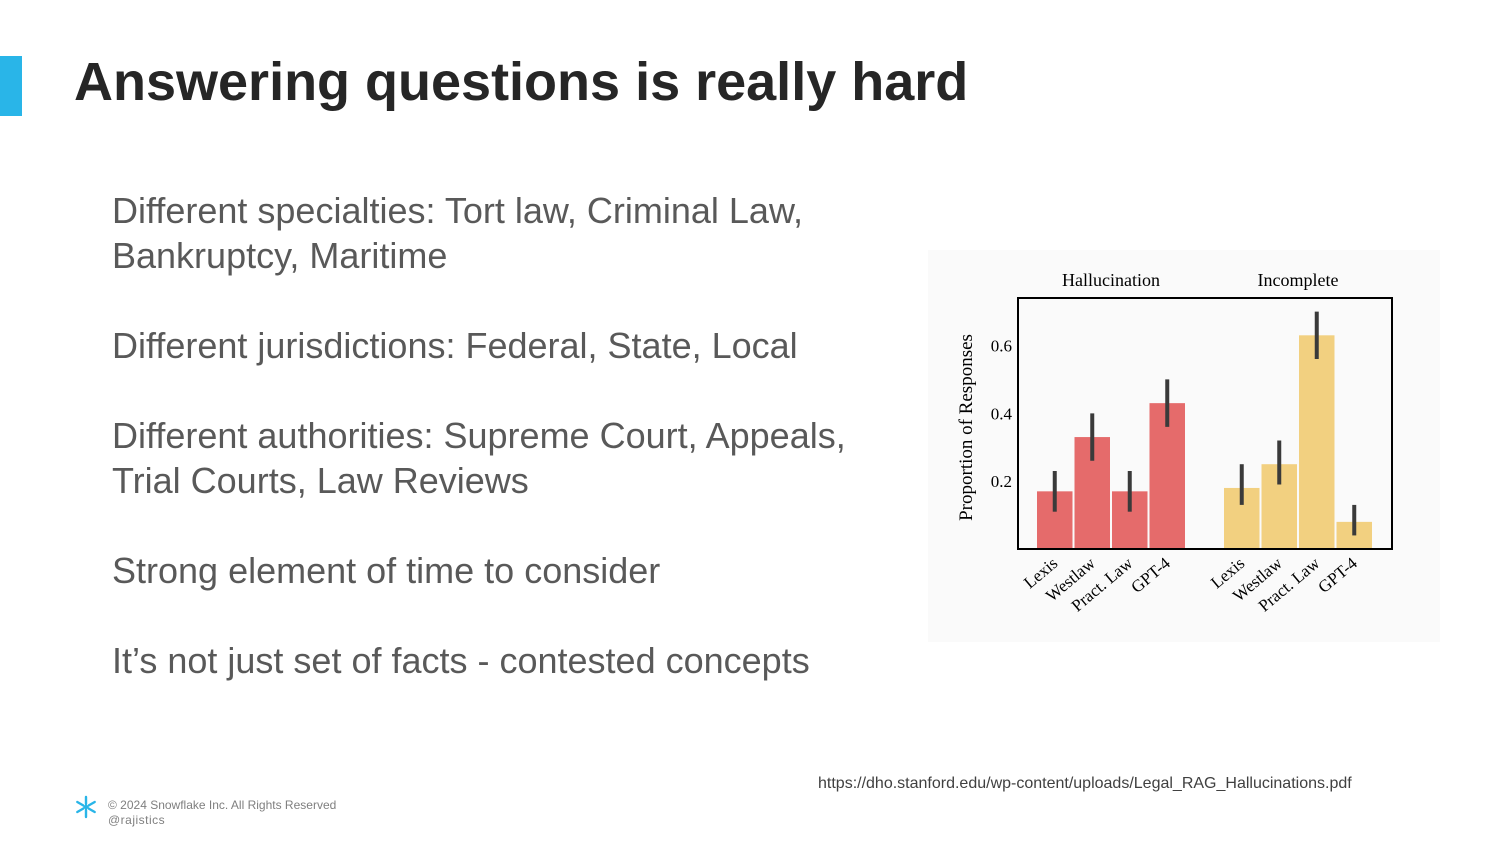  Describe the element at coordinates (86, 807) in the screenshot. I see `snowflake-icon` at that location.